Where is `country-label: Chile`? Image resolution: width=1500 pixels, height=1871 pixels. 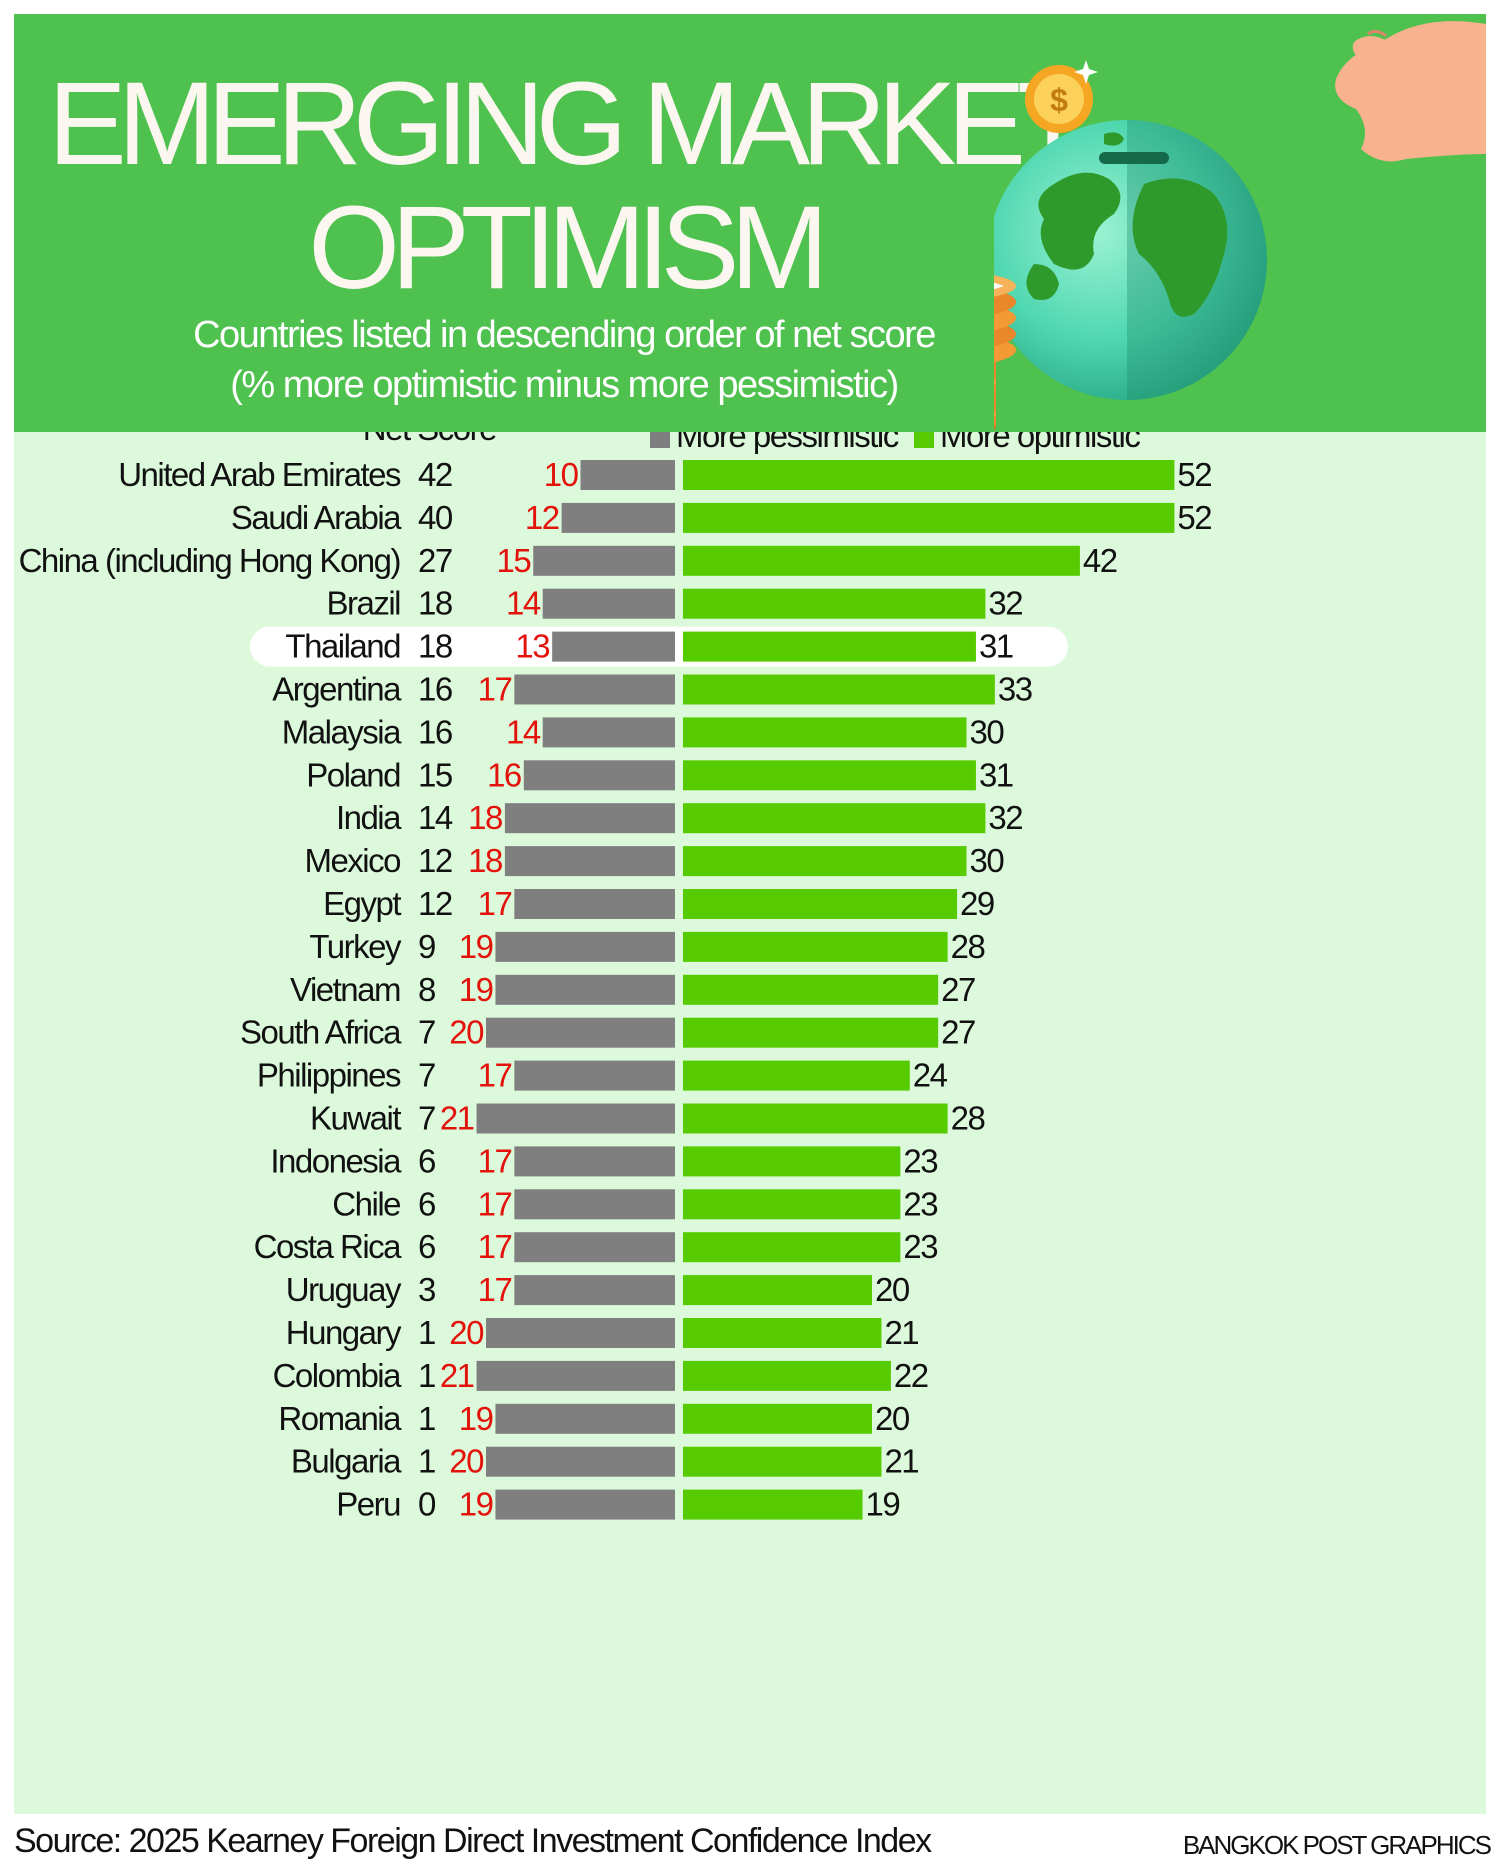 country-label: Chile is located at coordinates (366, 1203).